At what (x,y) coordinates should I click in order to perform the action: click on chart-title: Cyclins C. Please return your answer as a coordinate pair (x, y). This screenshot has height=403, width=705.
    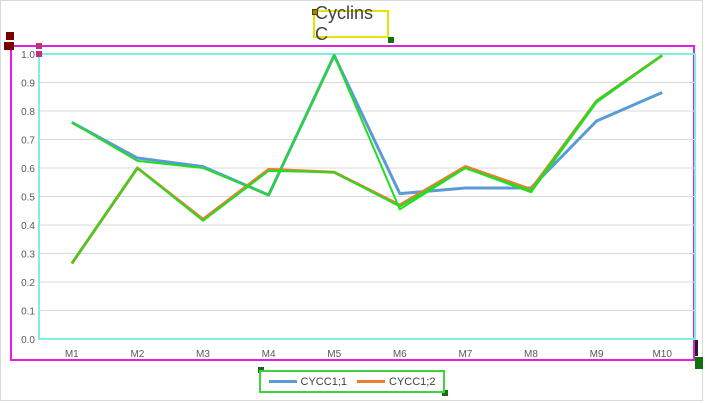
    Looking at the image, I should click on (351, 23).